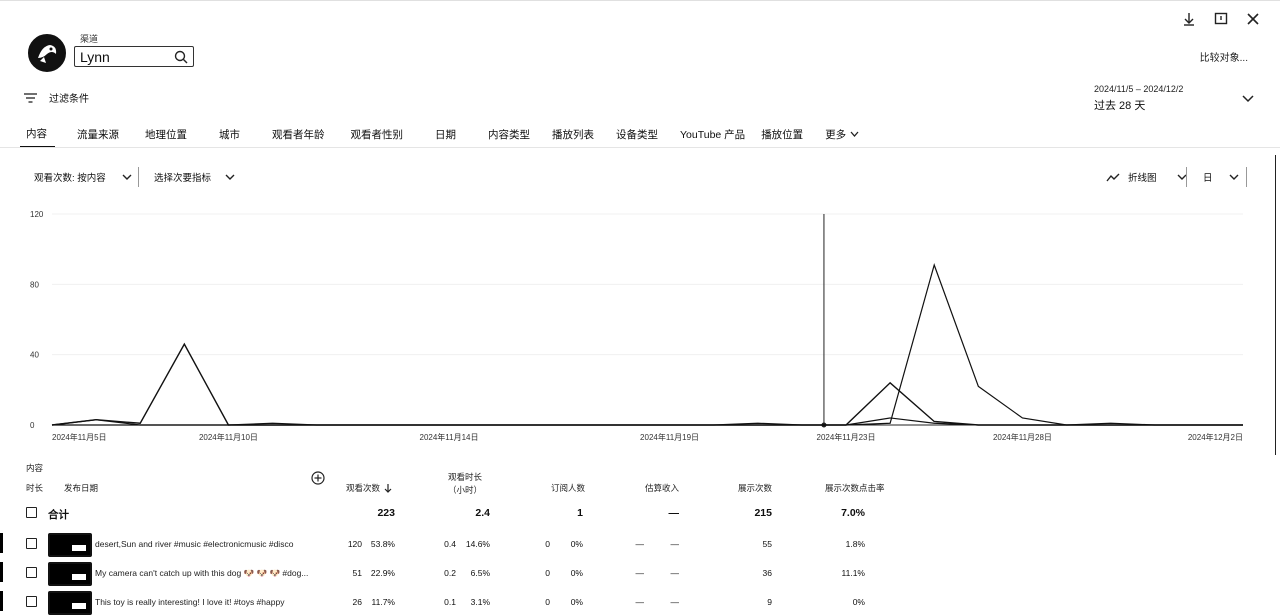  I want to click on tabs-divider, so click(640, 147).